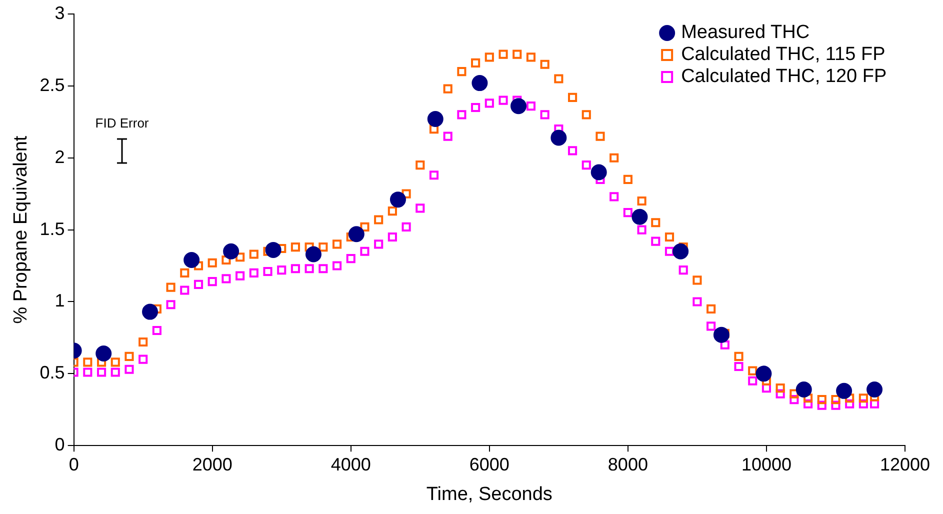 This screenshot has width=943, height=514. Describe the element at coordinates (783, 55) in the screenshot. I see `legend-label: Calculated THC, 115 FP` at that location.